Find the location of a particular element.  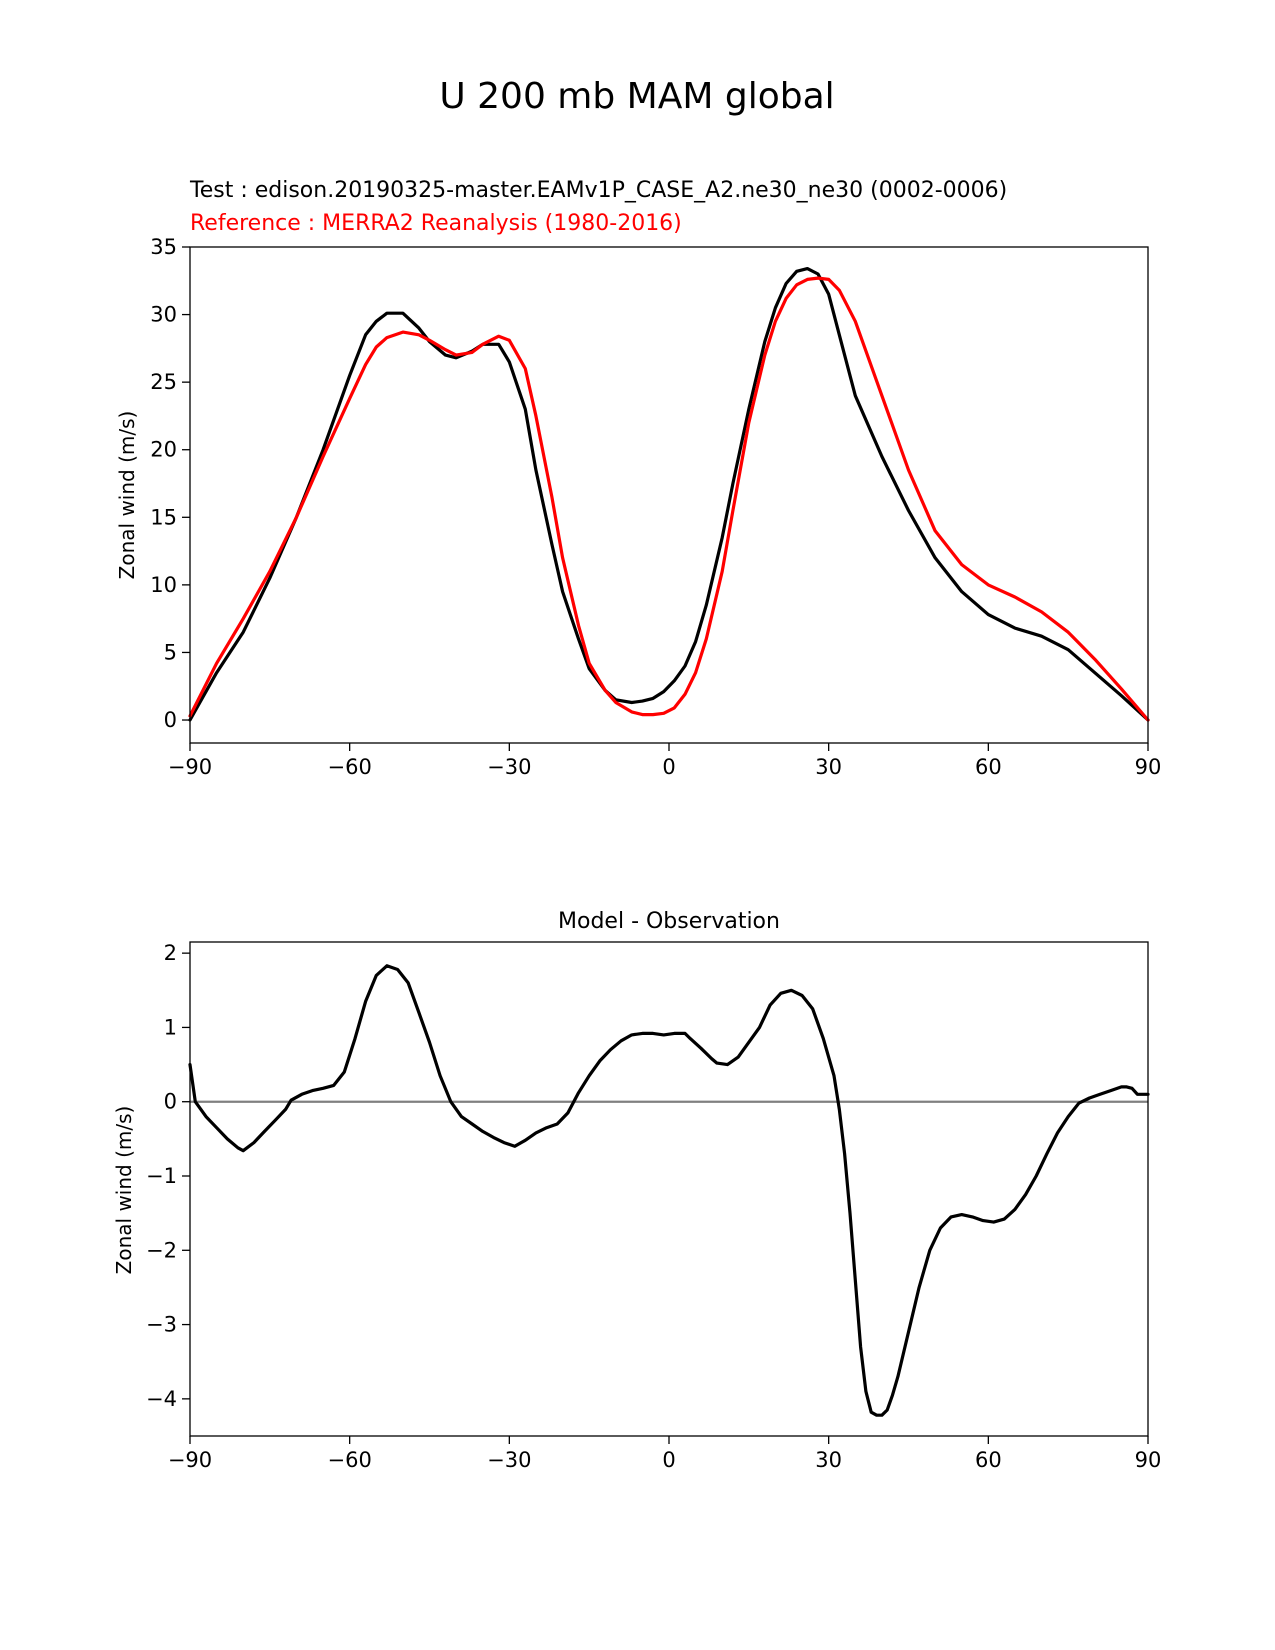

y-tick-label-bottom: 2 is located at coordinates (170, 953).